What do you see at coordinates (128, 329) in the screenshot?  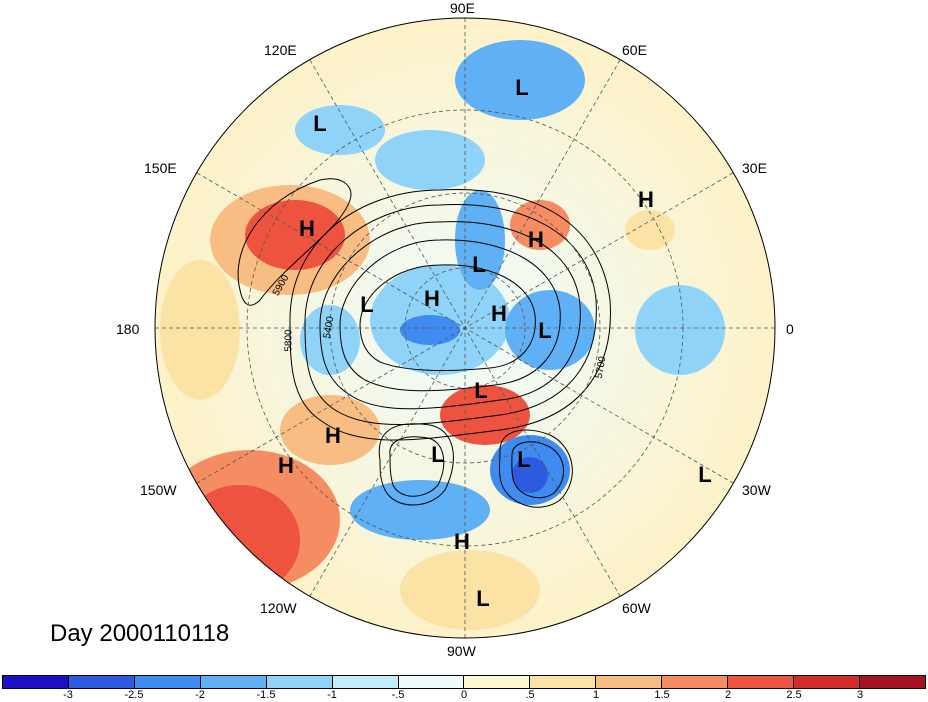 I see `lon-label-180: 180` at bounding box center [128, 329].